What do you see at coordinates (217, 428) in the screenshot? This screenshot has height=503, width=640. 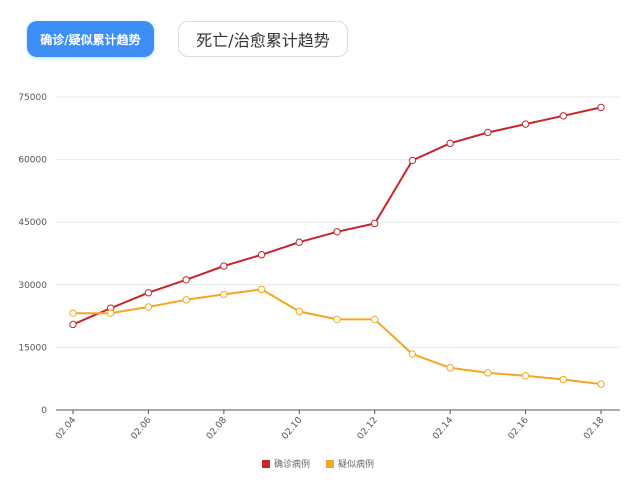 I see `x-tick-label: 02.08` at bounding box center [217, 428].